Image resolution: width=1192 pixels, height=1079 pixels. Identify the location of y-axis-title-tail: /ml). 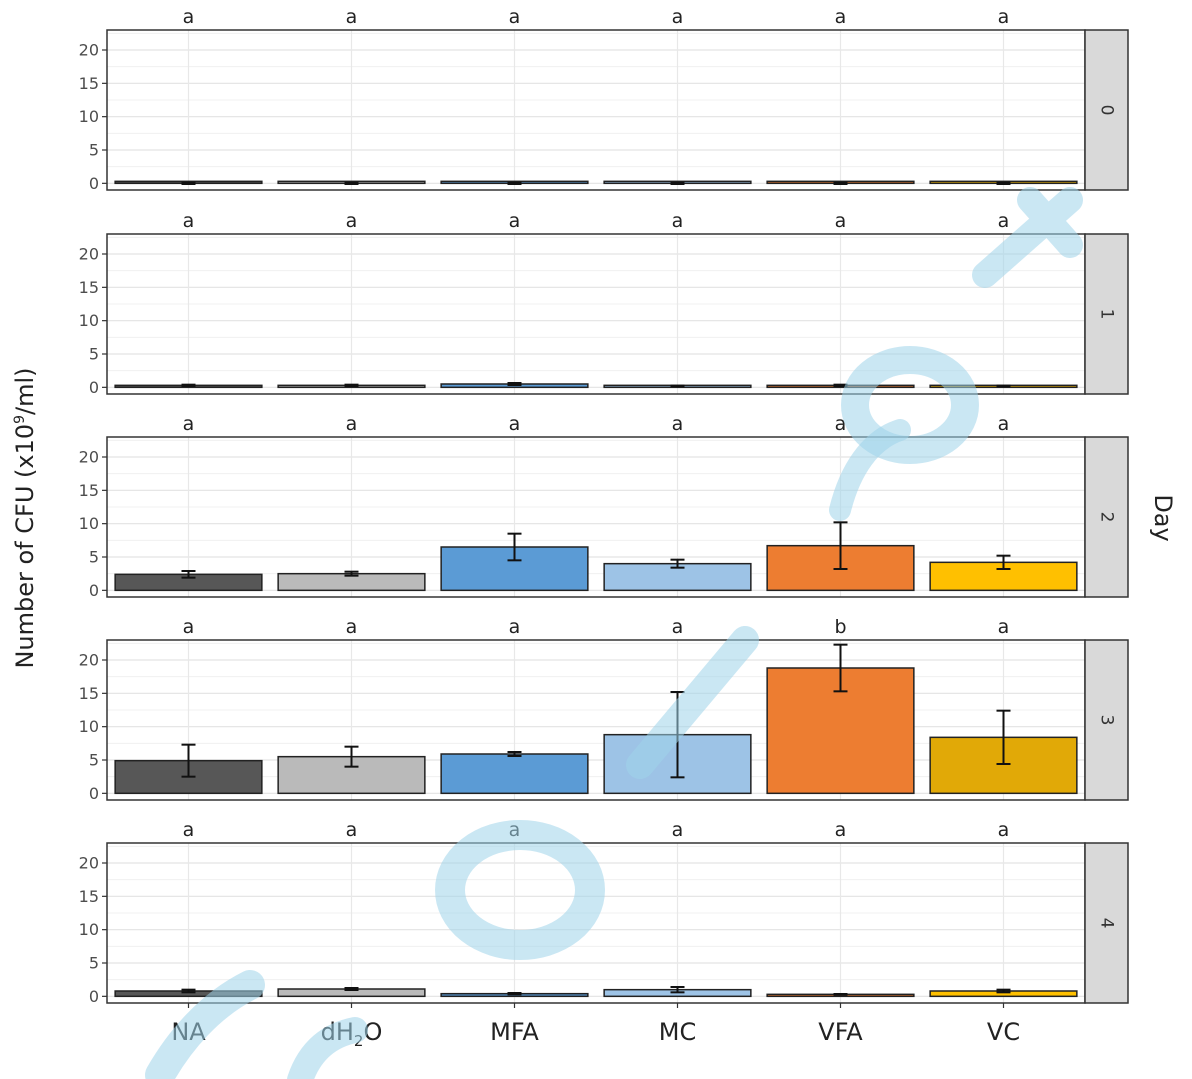
(25, 391).